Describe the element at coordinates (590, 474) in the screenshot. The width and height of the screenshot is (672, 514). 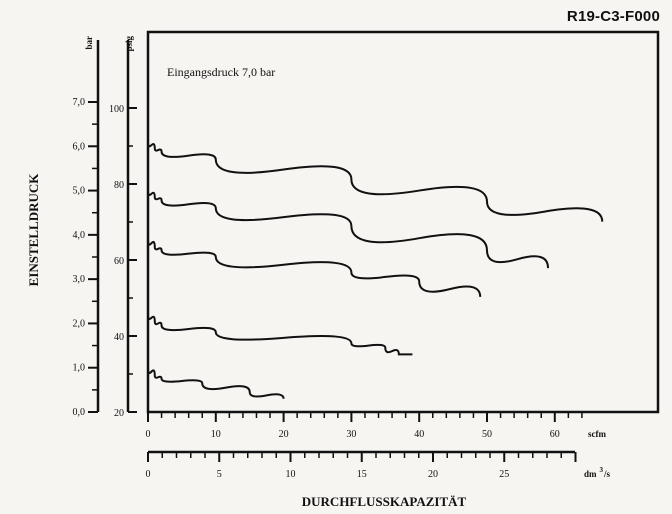
I see `dm3s-unit-main: dm` at that location.